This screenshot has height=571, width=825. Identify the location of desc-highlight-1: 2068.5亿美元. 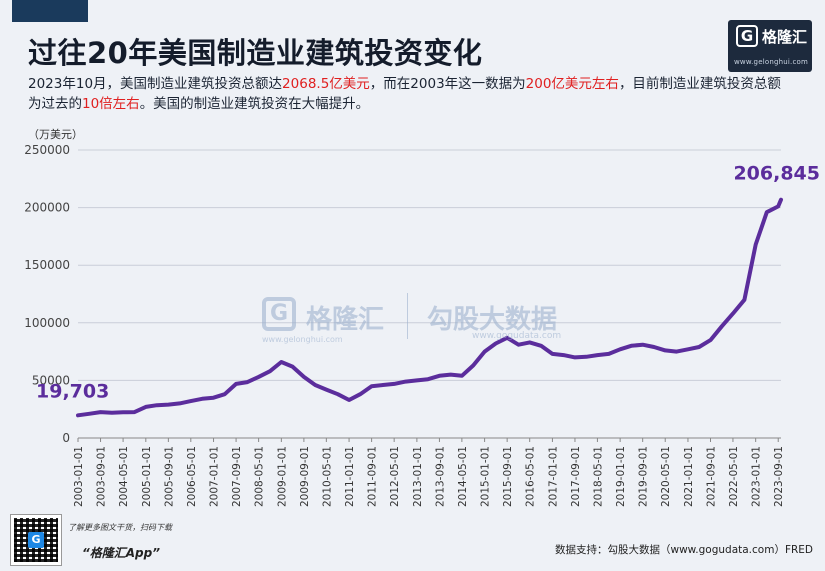
(326, 84).